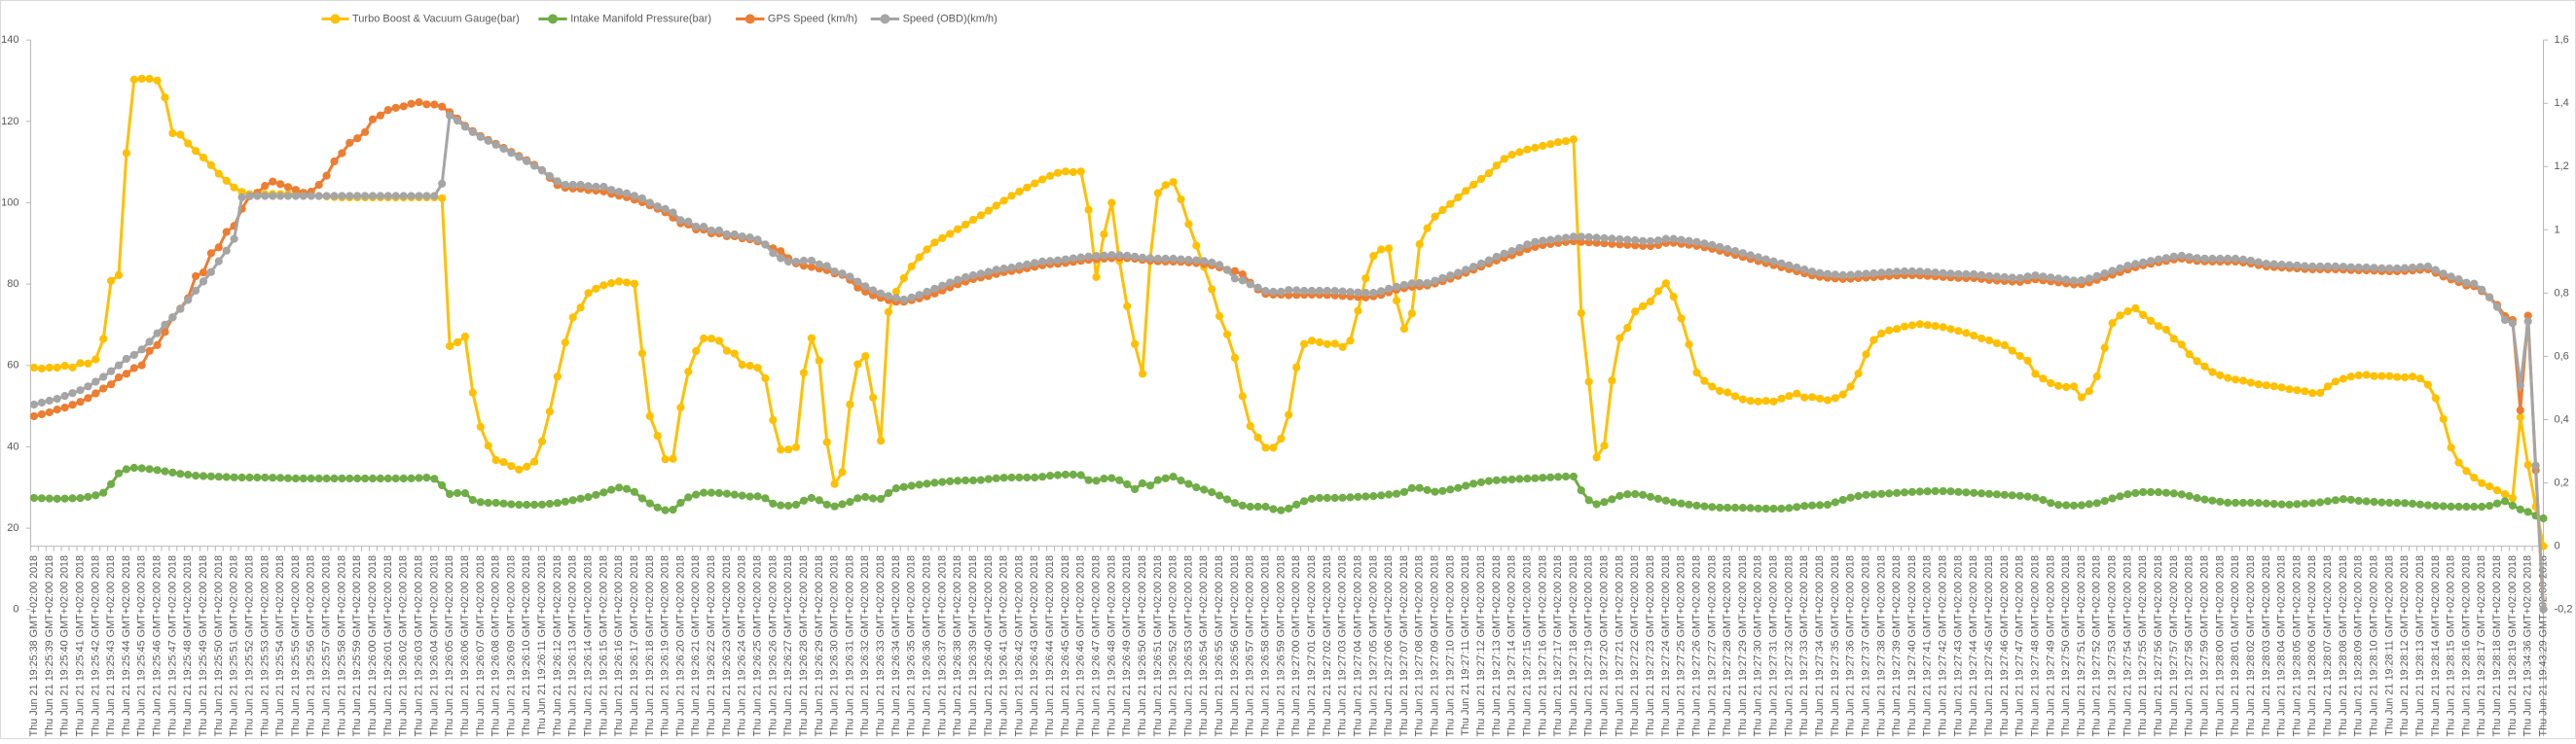 This screenshot has height=744, width=2576. I want to click on svg-text:Thu Jun 21 19:25:47 GMT+02:00: Thu Jun 21 19:25:47 GMT+02:00 2018, so click(172, 646).